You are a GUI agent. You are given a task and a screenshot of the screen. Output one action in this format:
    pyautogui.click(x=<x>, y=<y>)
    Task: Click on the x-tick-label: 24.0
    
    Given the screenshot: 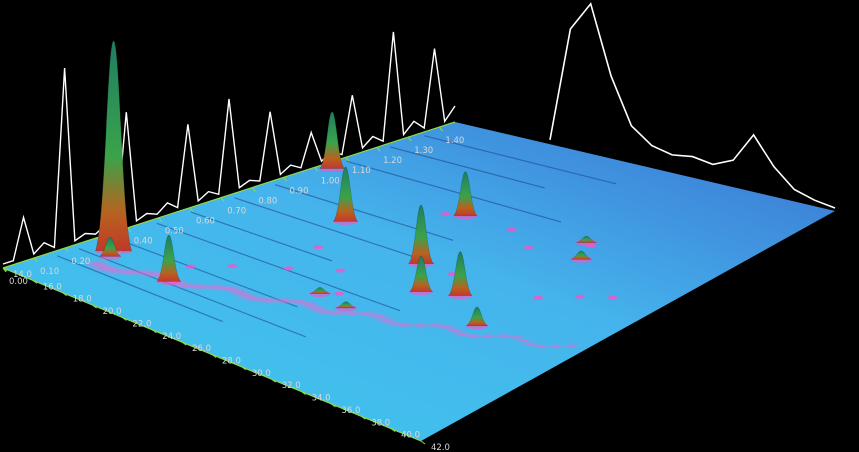 What is the action you would take?
    pyautogui.click(x=171, y=337)
    